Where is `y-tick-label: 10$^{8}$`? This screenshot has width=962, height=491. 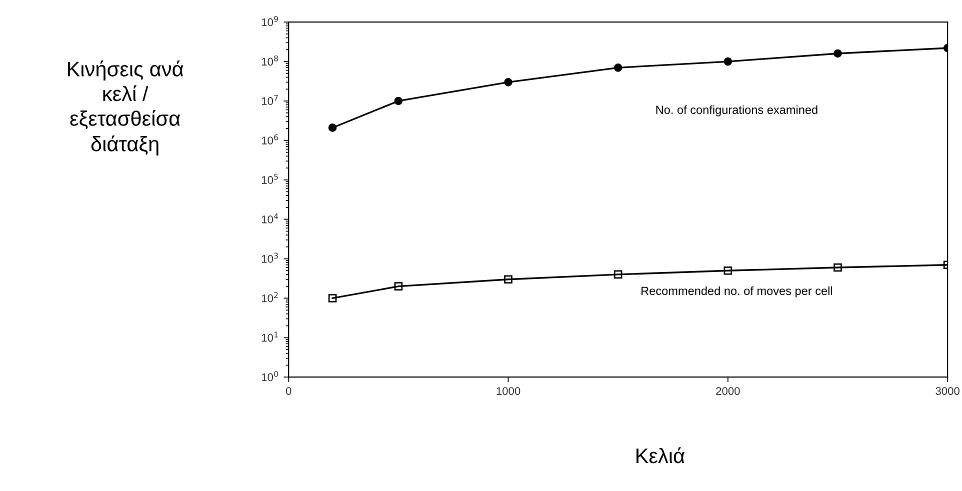 y-tick-label: 10$^{8}$ is located at coordinates (270, 60).